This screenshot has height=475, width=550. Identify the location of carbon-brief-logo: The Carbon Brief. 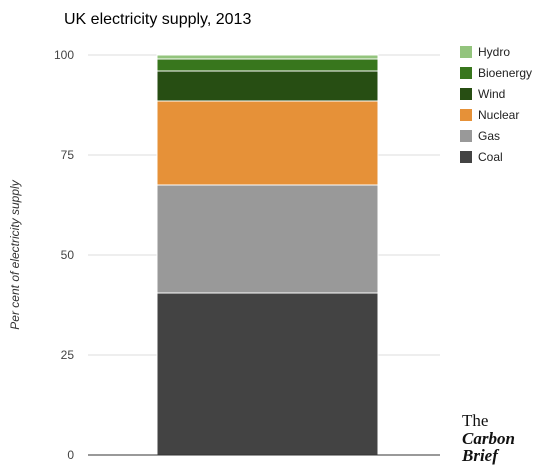
(502, 438).